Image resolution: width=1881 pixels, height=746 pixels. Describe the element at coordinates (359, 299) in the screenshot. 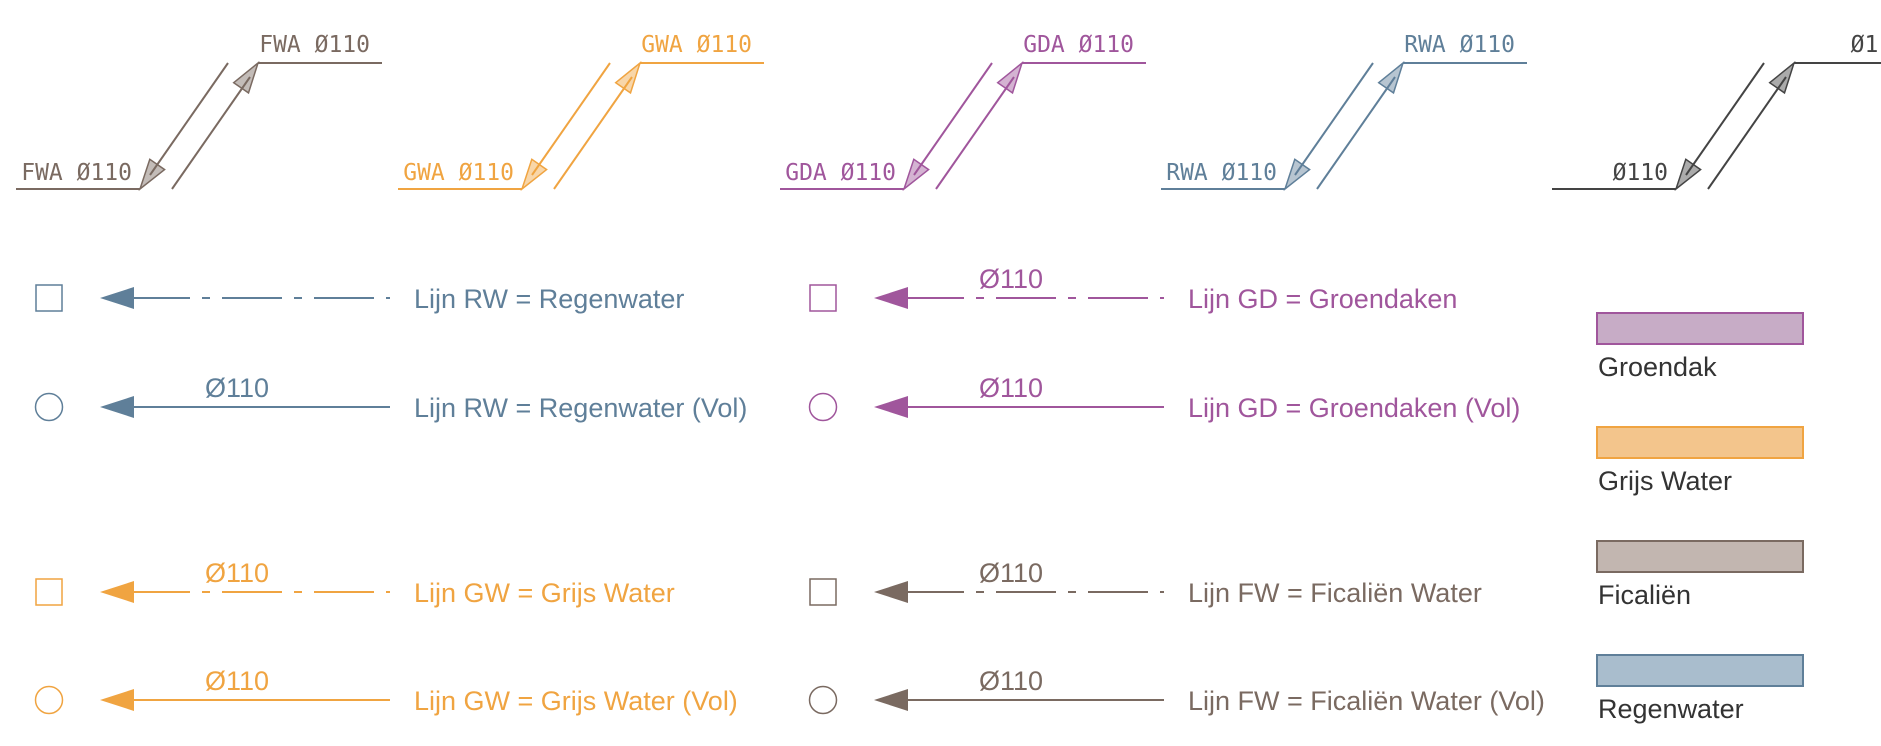

I see `pipe-line-rwa-dashed: Lijn RW = Regenwater` at that location.